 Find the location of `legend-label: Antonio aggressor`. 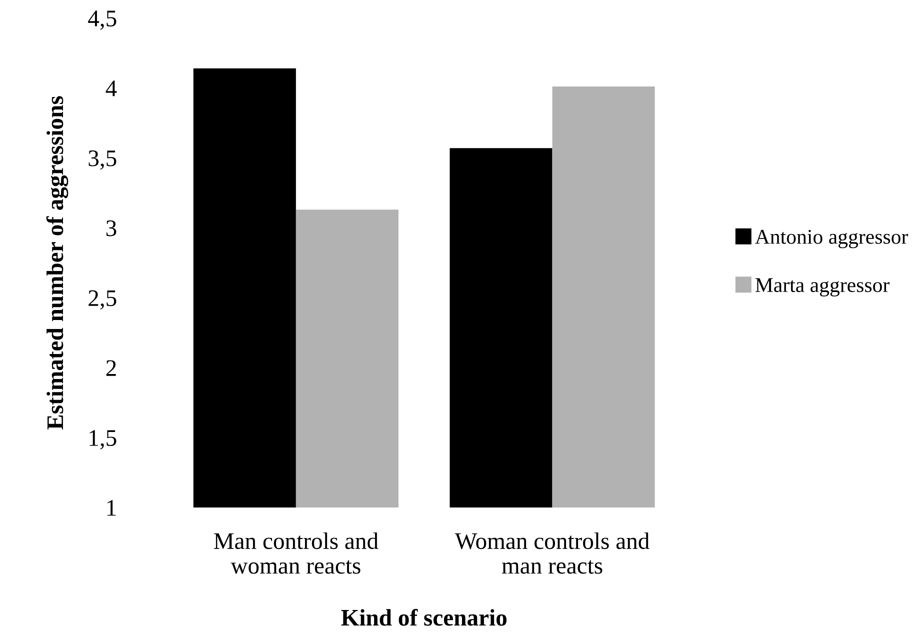

legend-label: Antonio aggressor is located at coordinates (831, 239).